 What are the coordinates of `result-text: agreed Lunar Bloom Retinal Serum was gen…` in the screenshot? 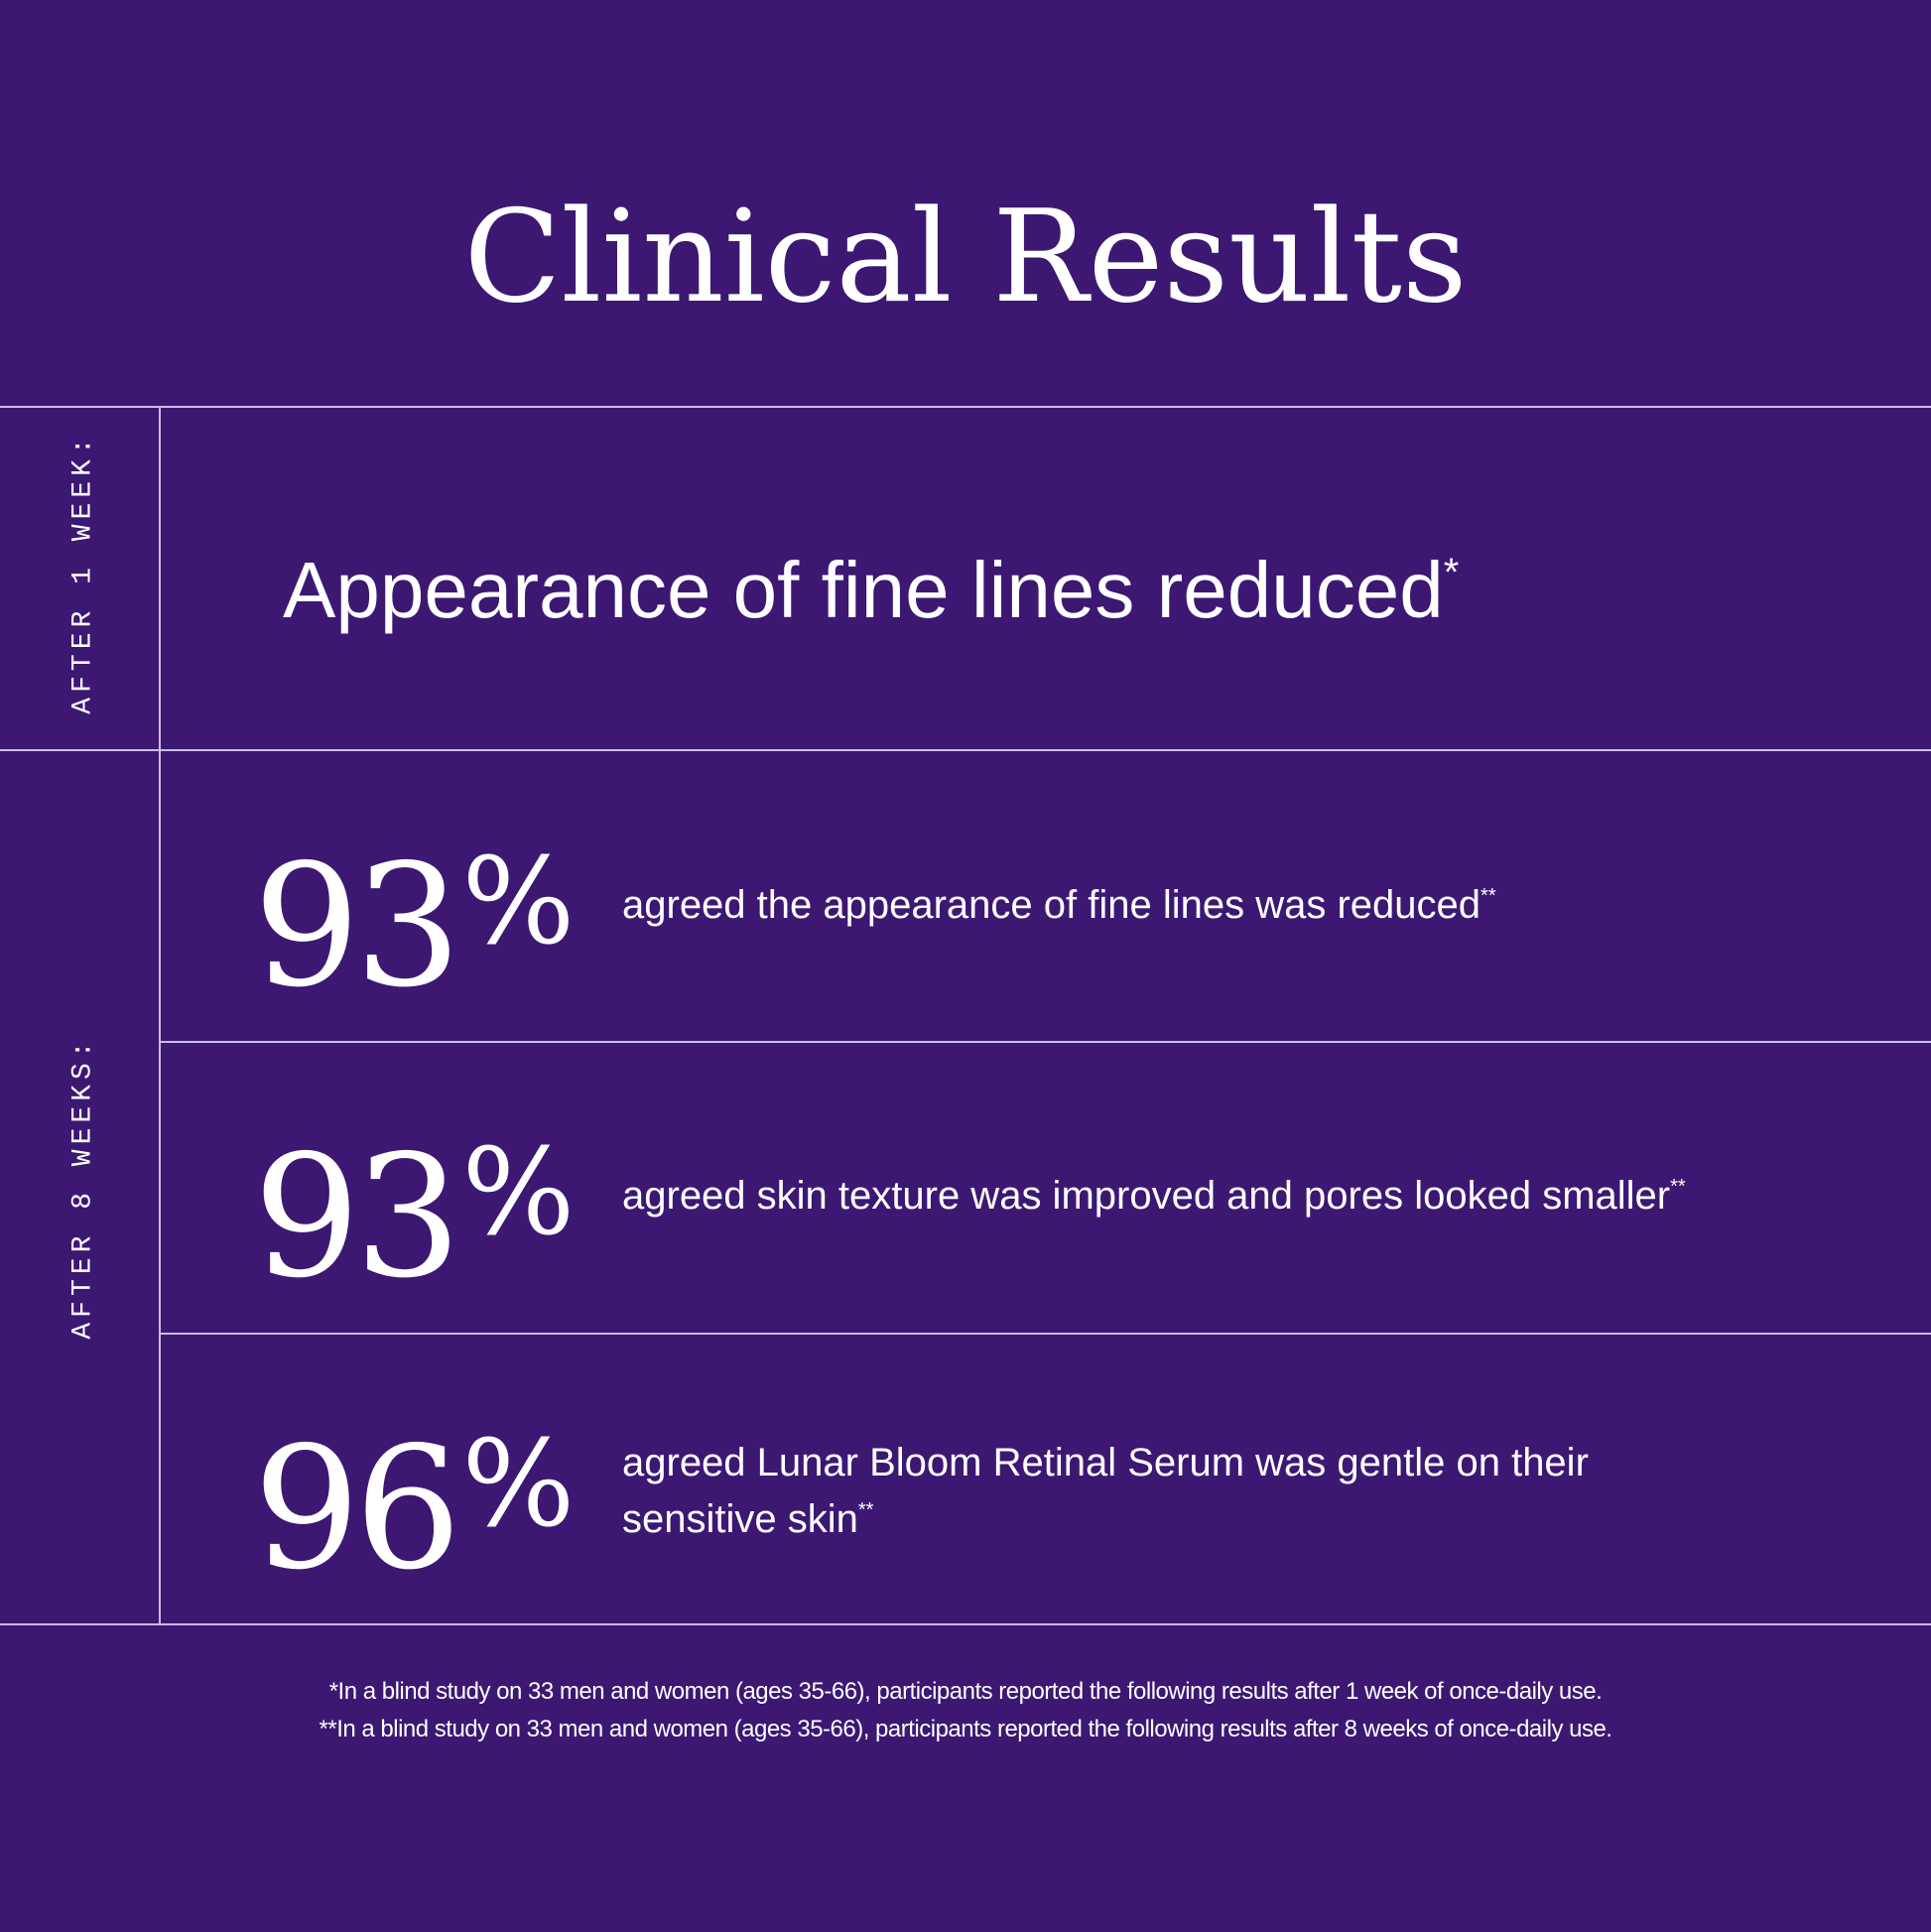 It's located at (1105, 1491).